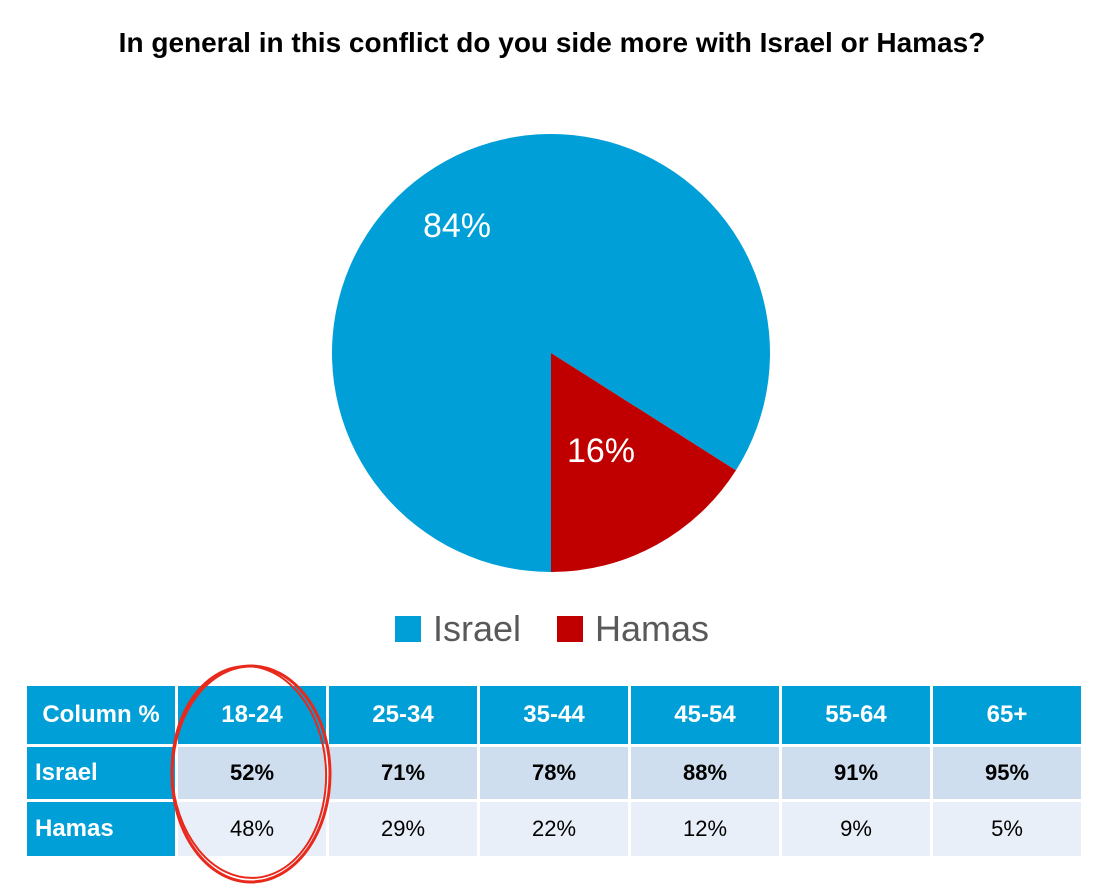 This screenshot has width=1104, height=886. I want to click on row-header-israel: Israel, so click(101, 773).